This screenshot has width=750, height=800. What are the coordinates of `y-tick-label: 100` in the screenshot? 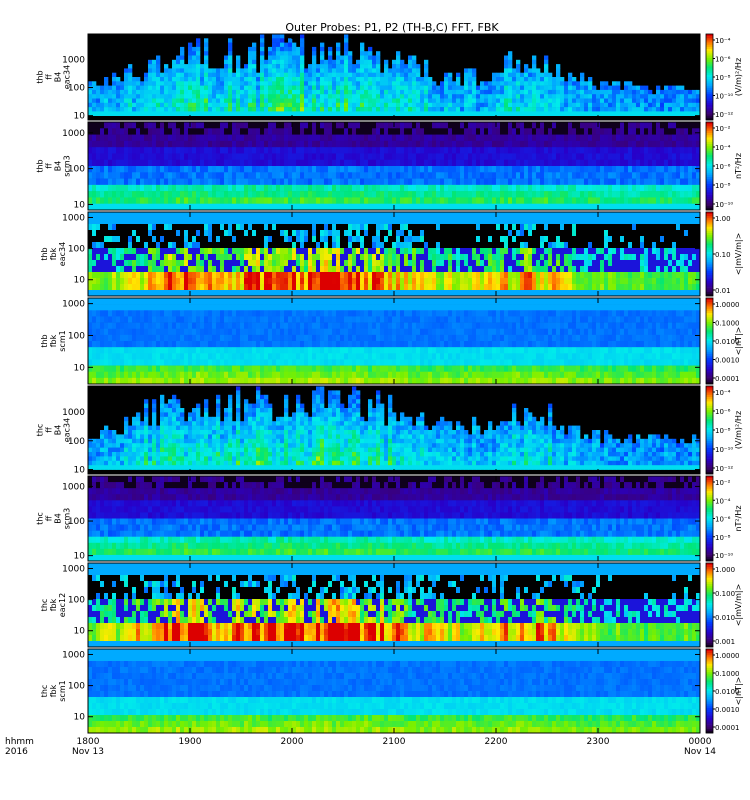 It's located at (76, 89).